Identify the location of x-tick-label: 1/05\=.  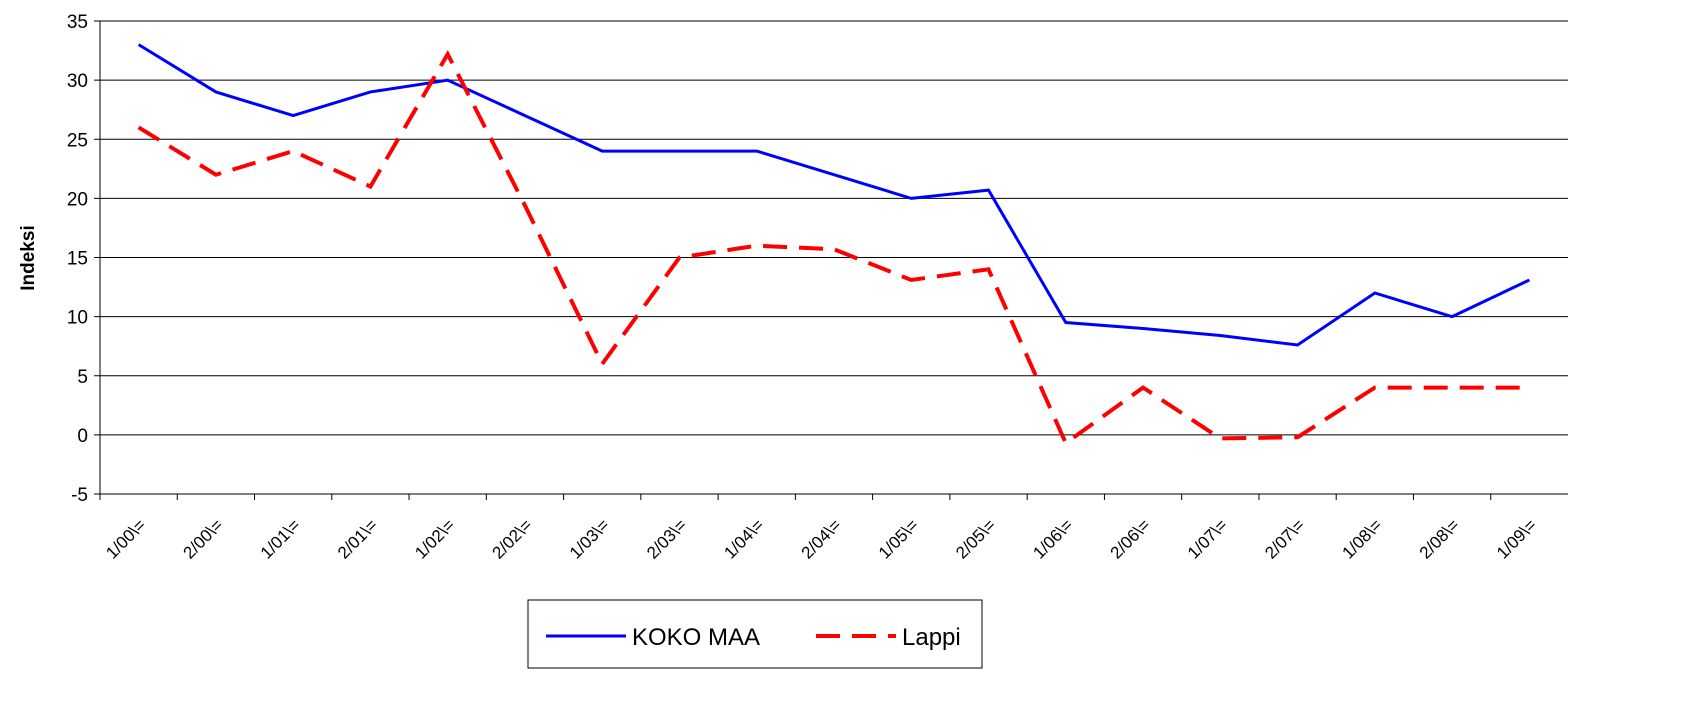
(898, 538).